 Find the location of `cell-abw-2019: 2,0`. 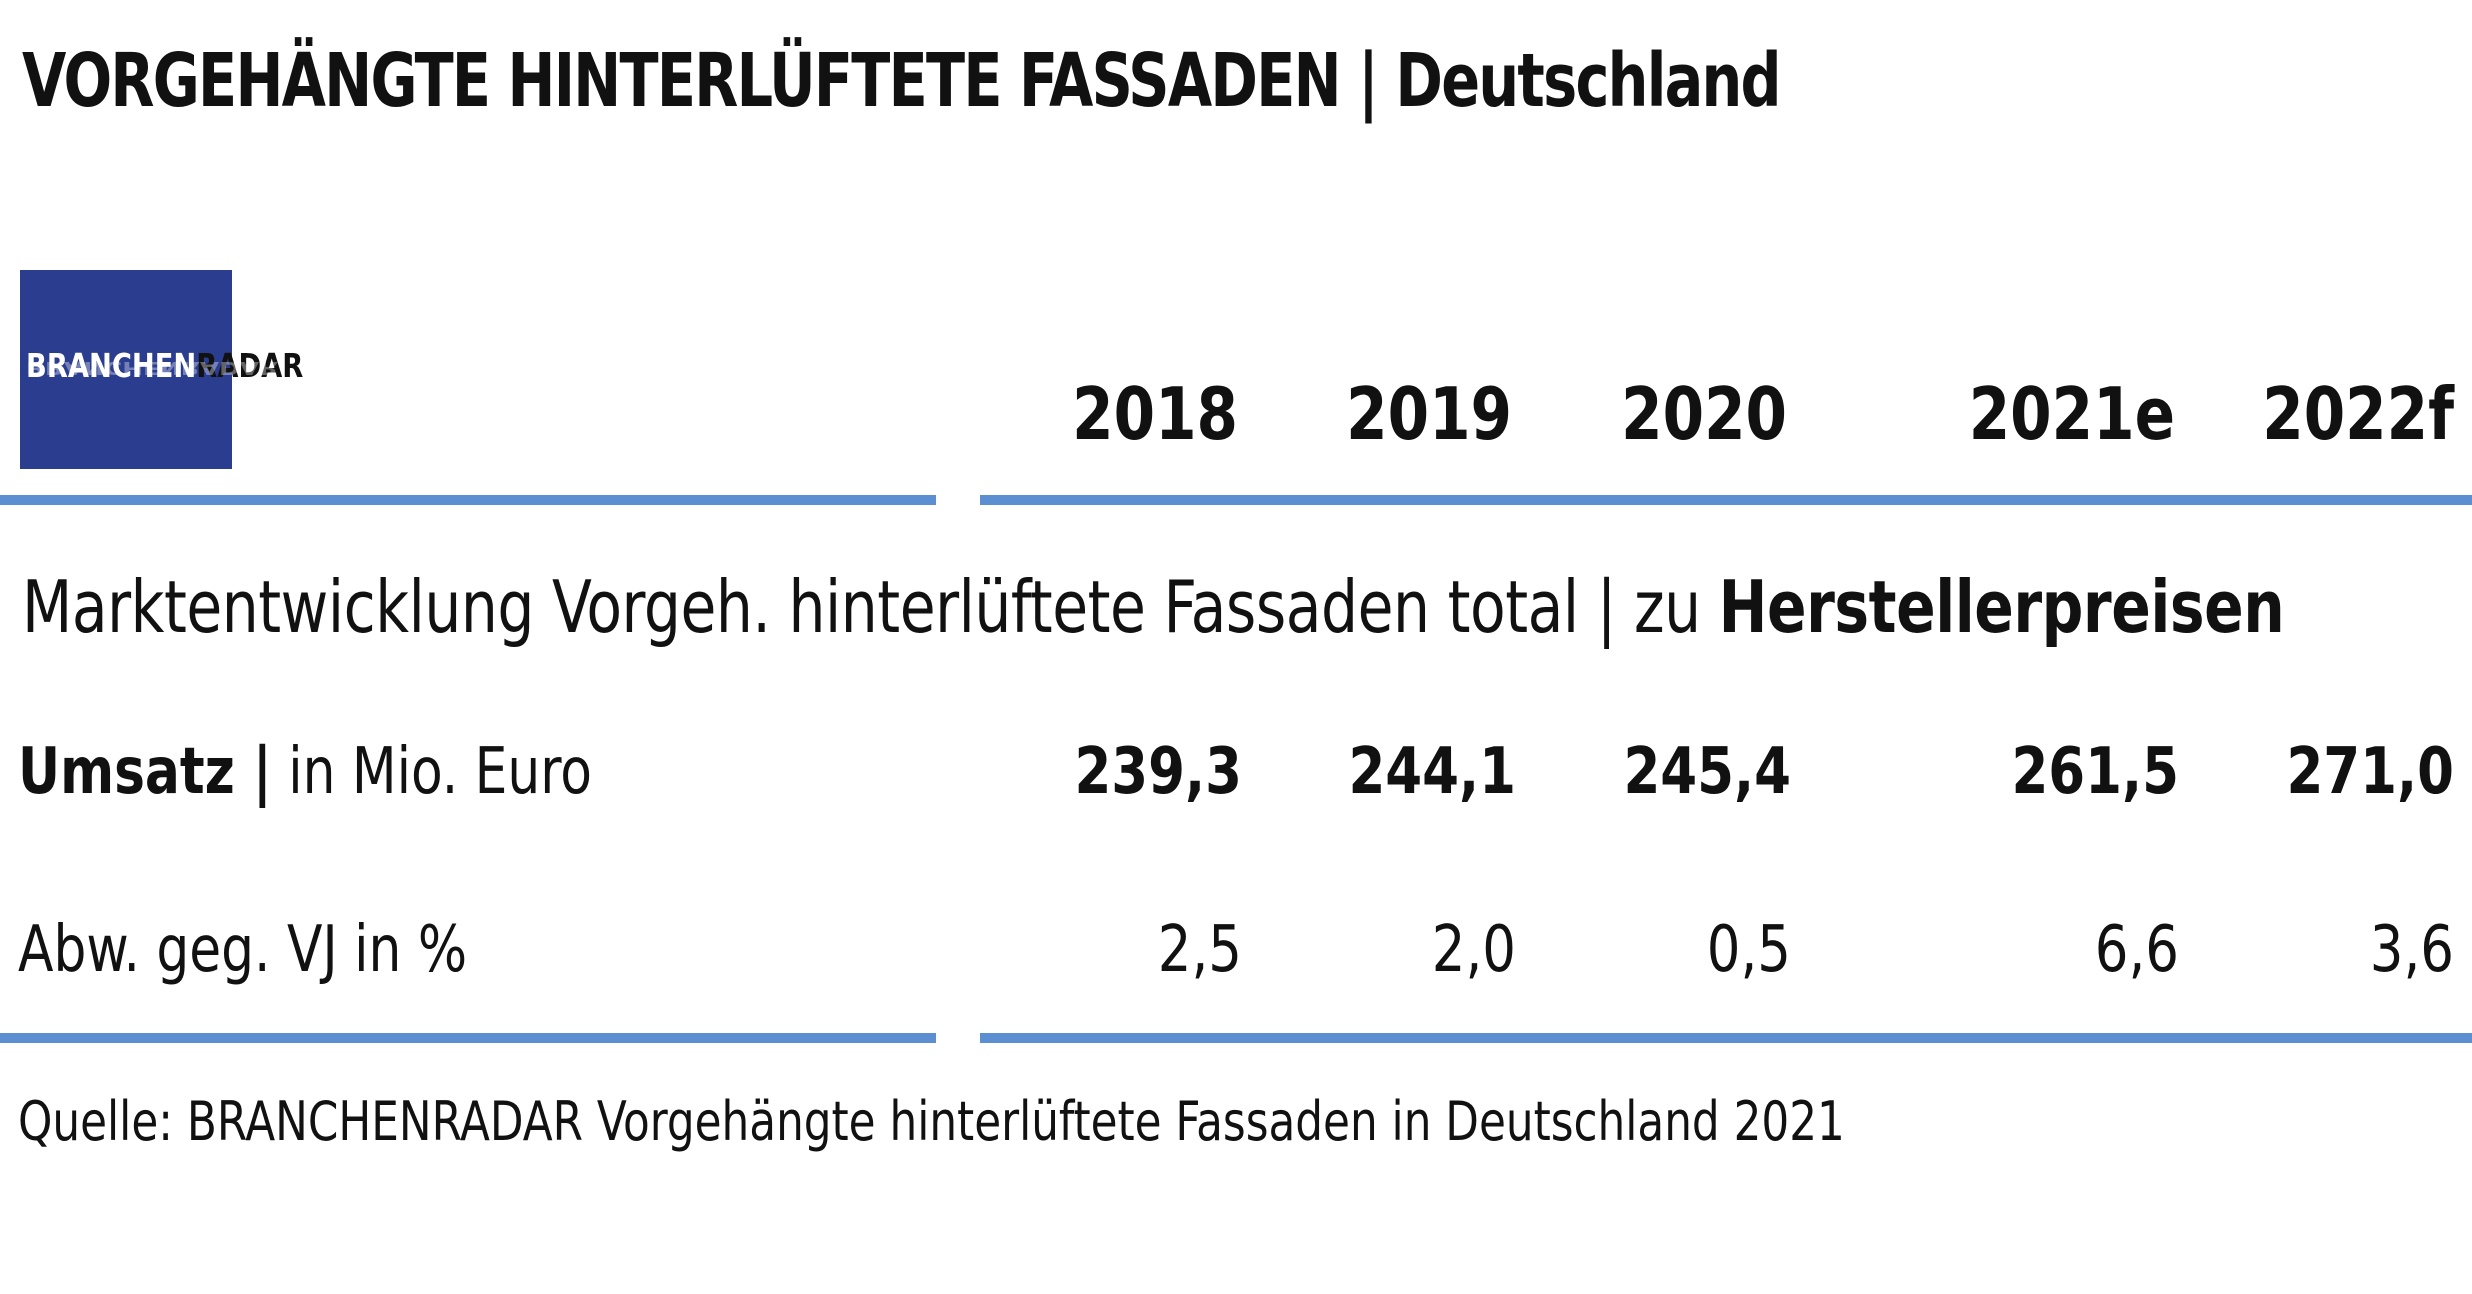

cell-abw-2019: 2,0 is located at coordinates (1473, 950).